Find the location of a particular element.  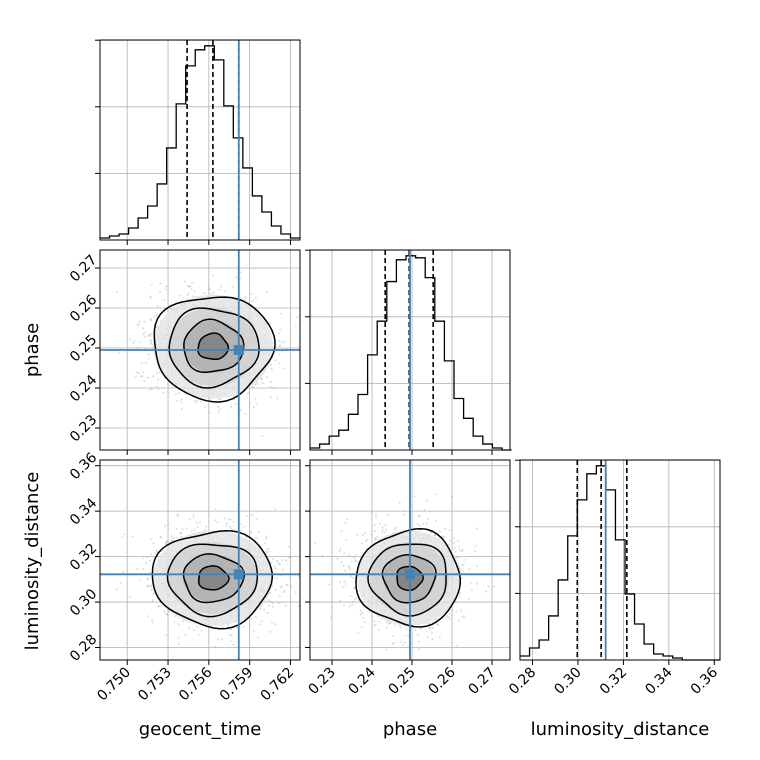

y-tick-label-luminosity_distance: 0.30 is located at coordinates (83, 602).